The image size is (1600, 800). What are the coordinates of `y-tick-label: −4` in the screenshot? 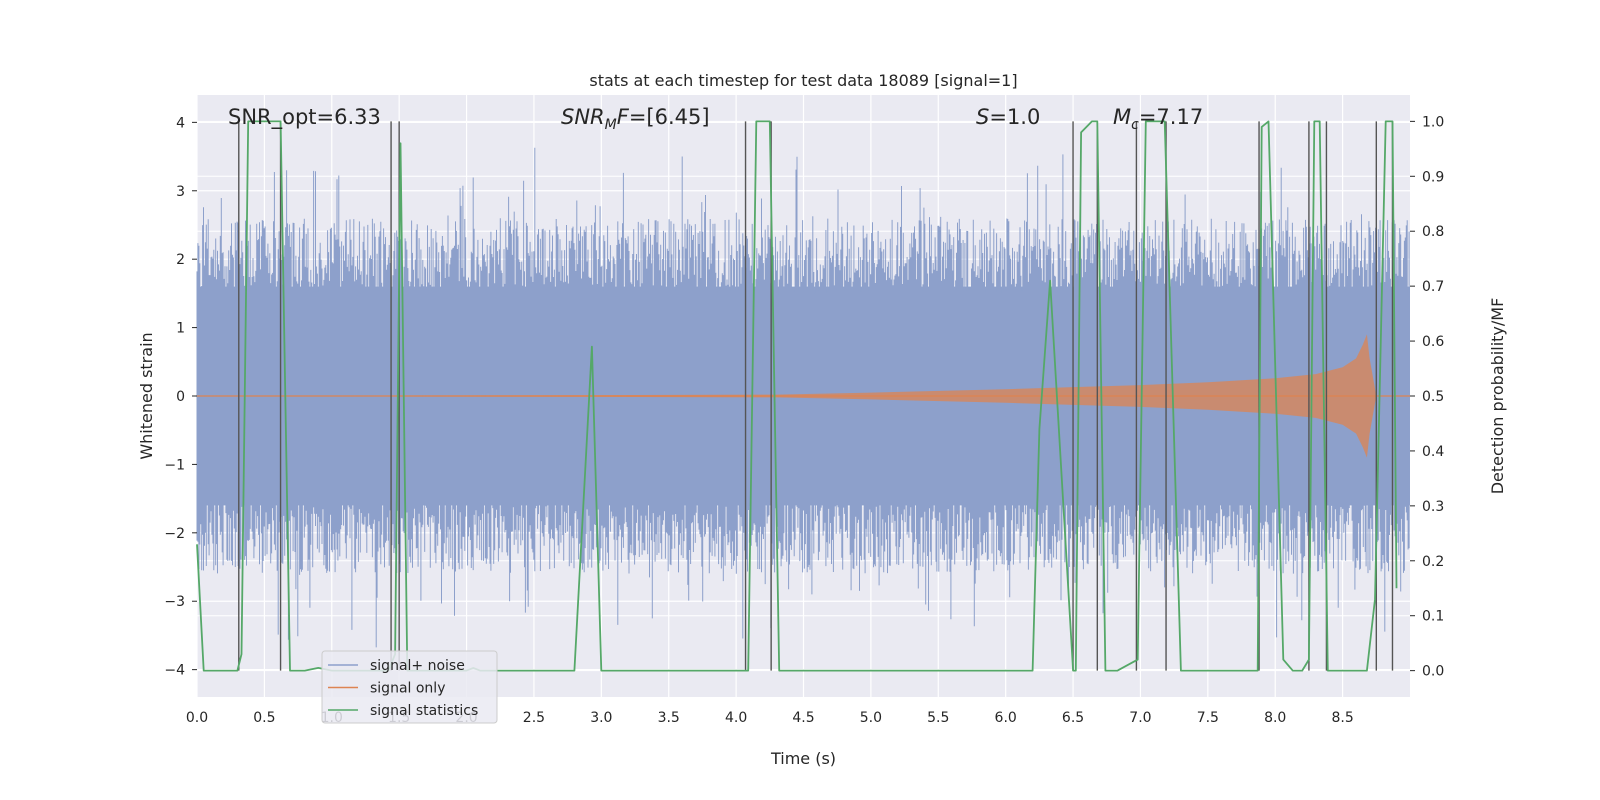 It's located at (174, 671).